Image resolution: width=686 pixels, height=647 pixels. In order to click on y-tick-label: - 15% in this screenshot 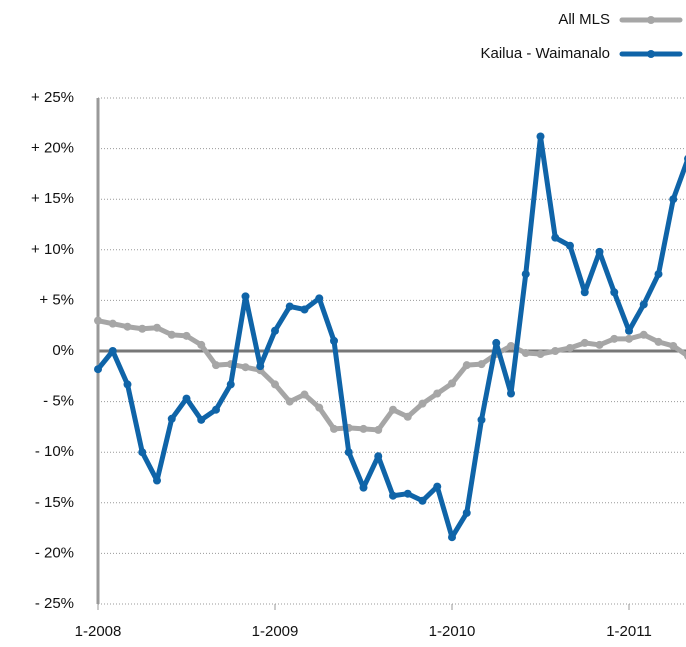, I will do `click(54, 502)`.